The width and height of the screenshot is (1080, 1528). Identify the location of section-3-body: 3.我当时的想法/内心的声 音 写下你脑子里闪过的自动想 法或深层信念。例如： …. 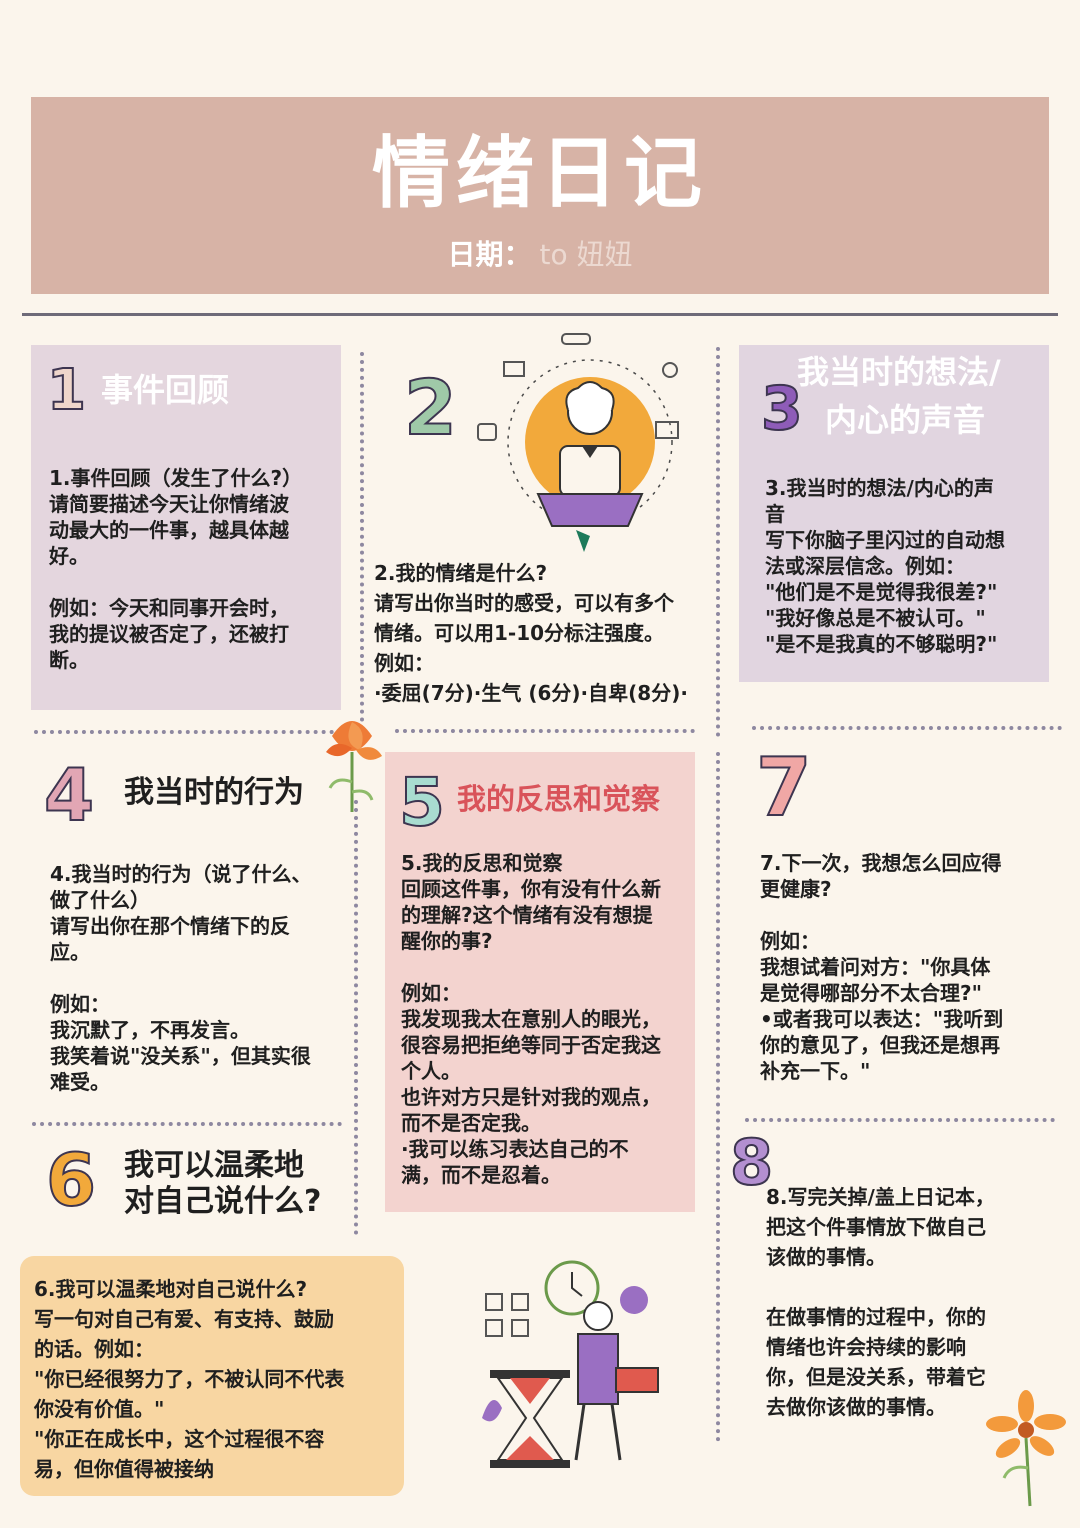
(885, 566).